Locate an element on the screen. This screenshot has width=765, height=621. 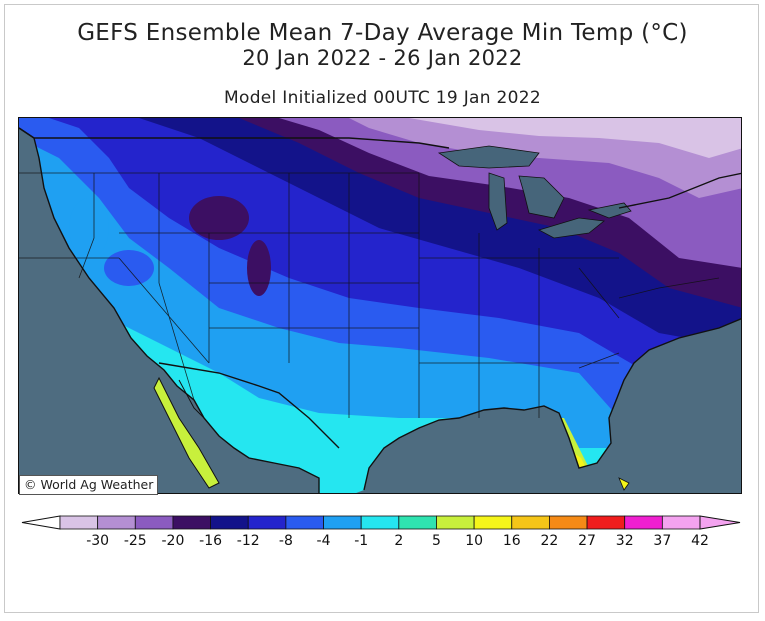
legend-tick-label: 22 is located at coordinates (549, 541).